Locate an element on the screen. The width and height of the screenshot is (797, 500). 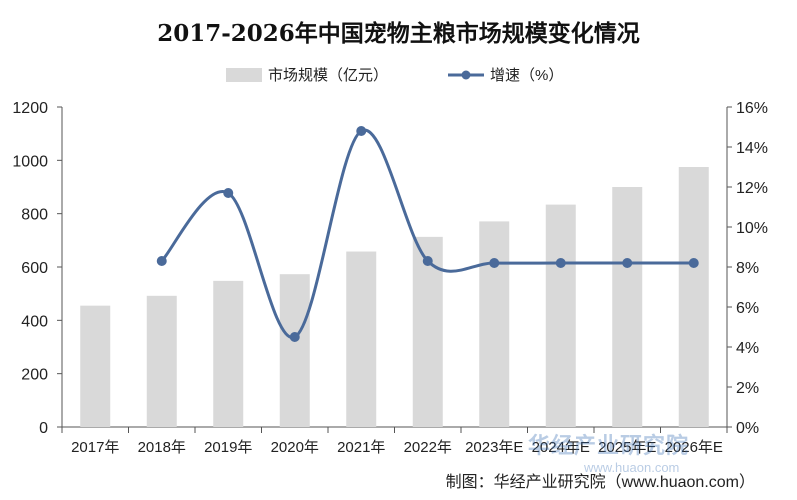
watermark-name: 华经产业研究院 is located at coordinates (609, 445).